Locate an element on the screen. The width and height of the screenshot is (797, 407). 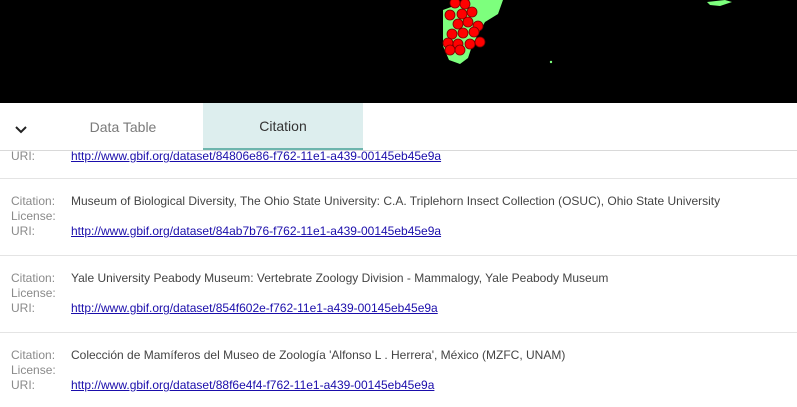
tab-bar: Data Table Citation is located at coordinates (398, 127).